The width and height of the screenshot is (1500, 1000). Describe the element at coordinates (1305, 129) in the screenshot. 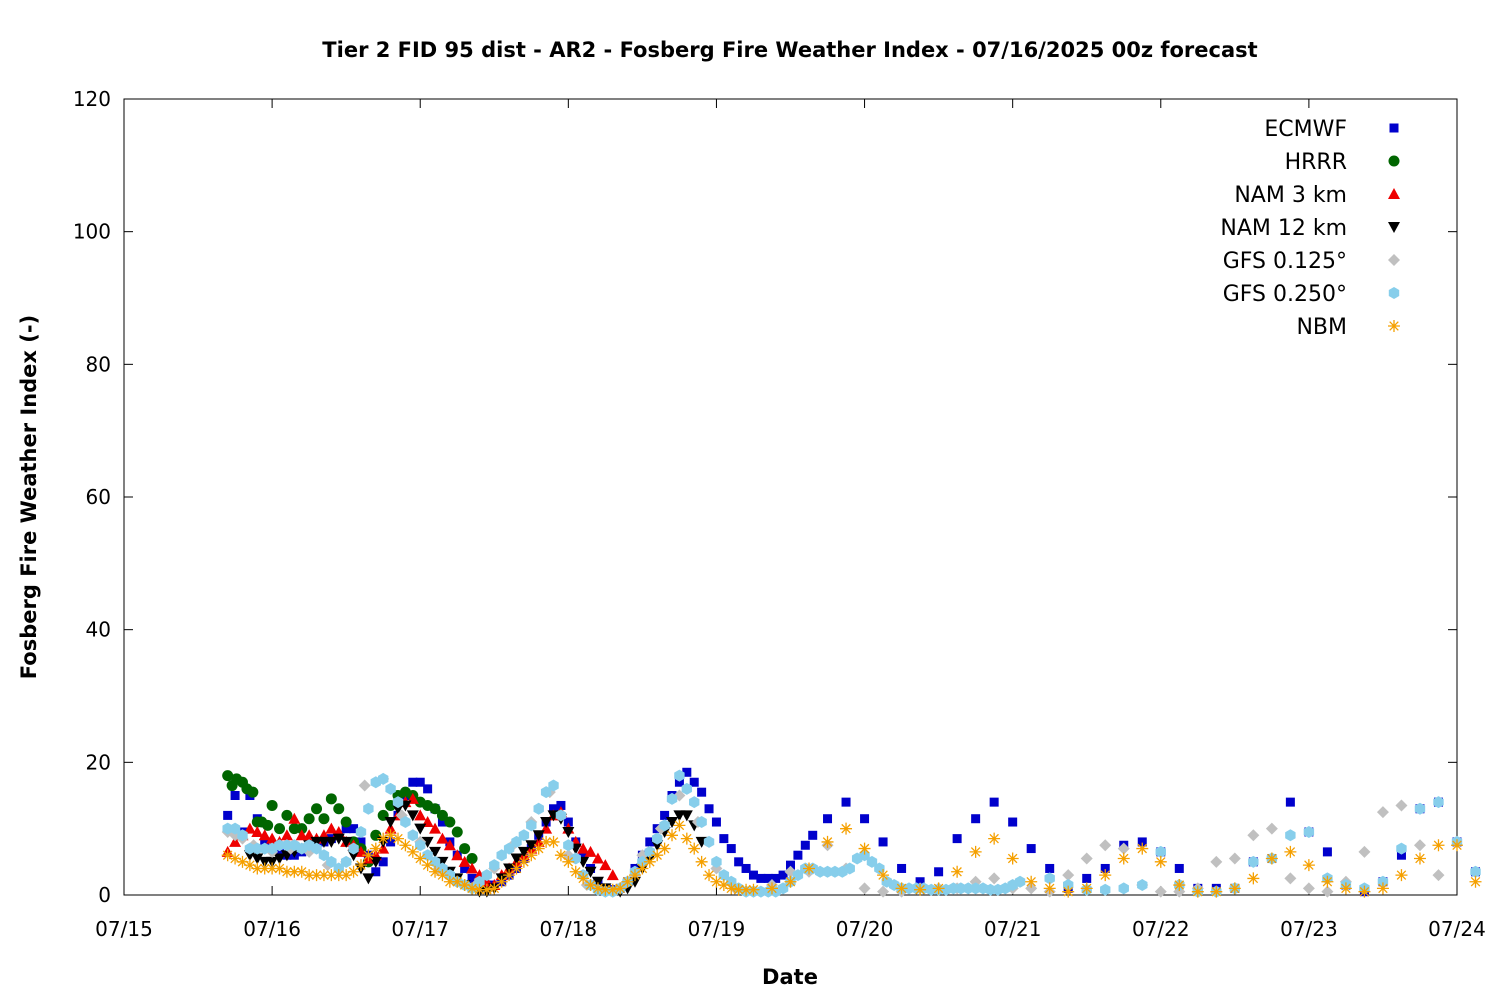

I see `legend-label-ecmwf: ECMWF` at that location.